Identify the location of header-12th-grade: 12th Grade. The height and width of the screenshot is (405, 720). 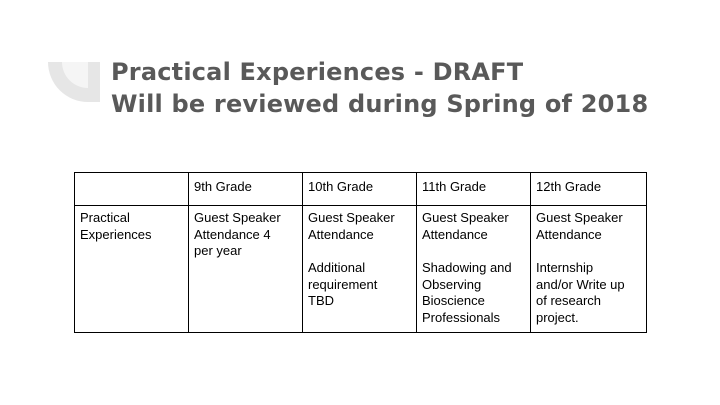
(588, 189).